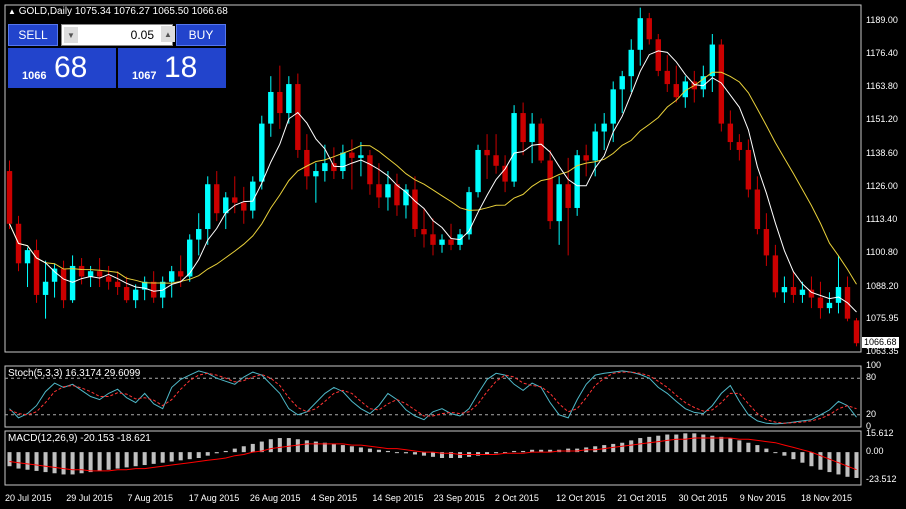  What do you see at coordinates (33, 35) in the screenshot?
I see `sell-button: SELL` at bounding box center [33, 35].